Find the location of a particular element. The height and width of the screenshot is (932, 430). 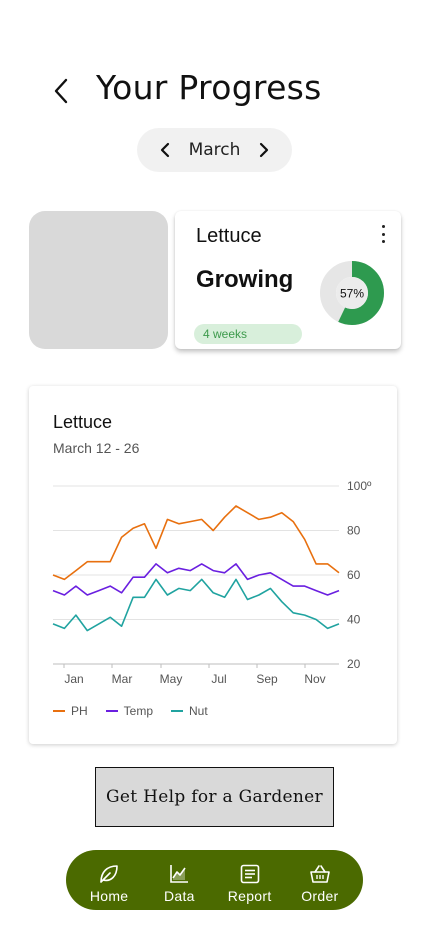

month-selector: March is located at coordinates (214, 150).